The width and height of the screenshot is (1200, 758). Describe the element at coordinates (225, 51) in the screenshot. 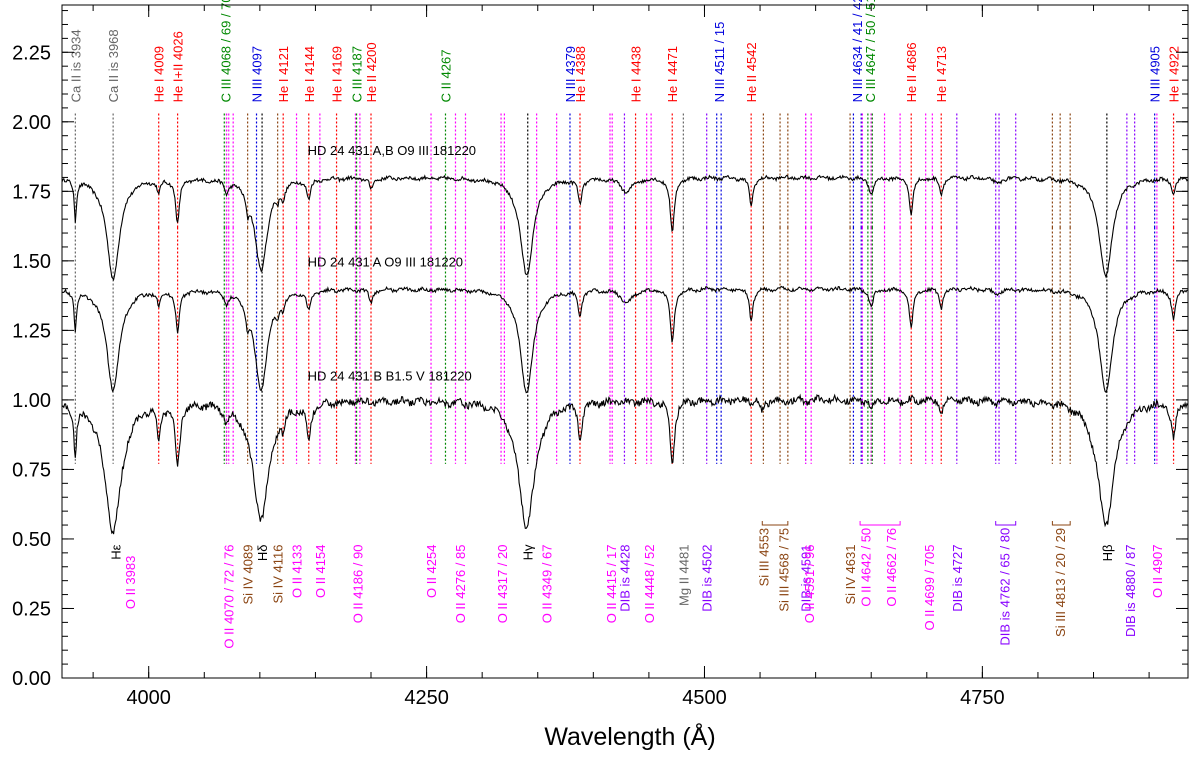

I see `top-label-4: C III 4068 / 69 / 70` at that location.